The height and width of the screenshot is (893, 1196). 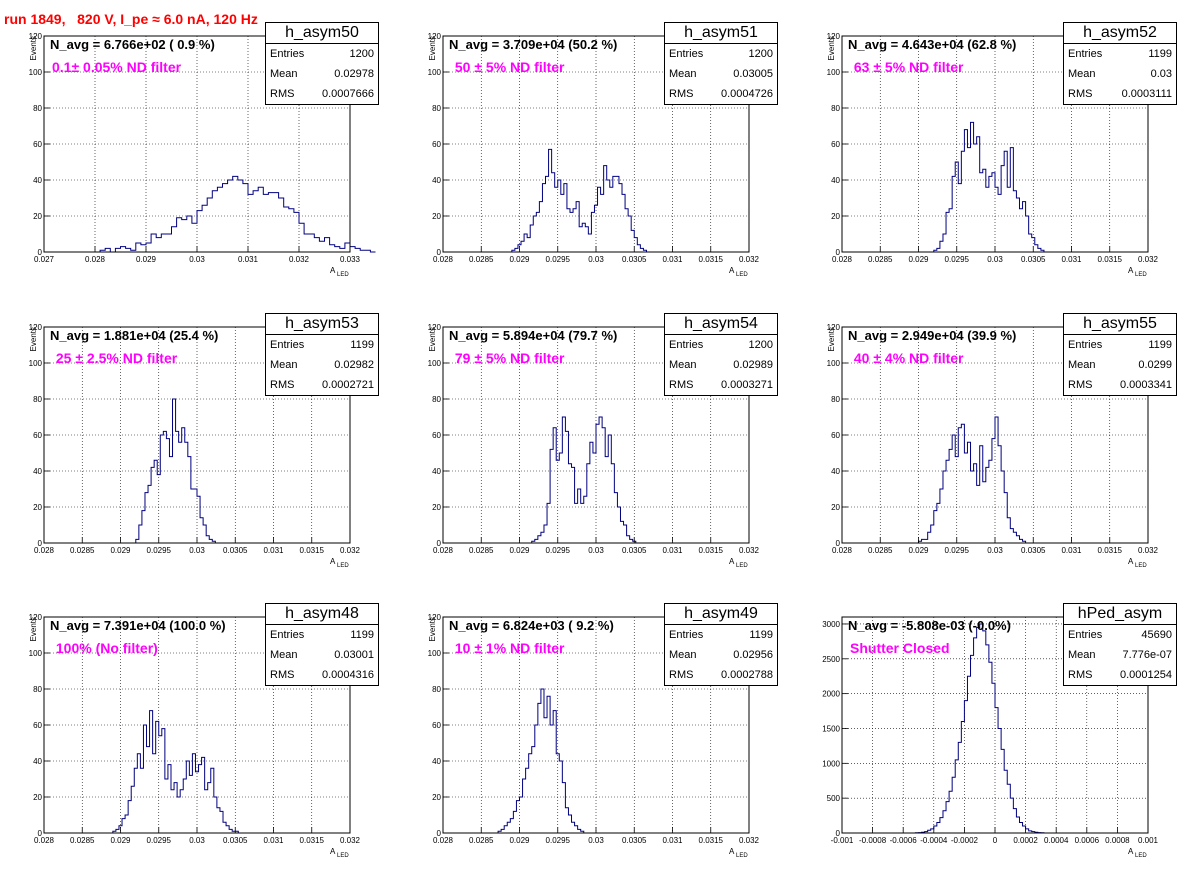 What do you see at coordinates (37, 689) in the screenshot?
I see `y-tick-label: 80` at bounding box center [37, 689].